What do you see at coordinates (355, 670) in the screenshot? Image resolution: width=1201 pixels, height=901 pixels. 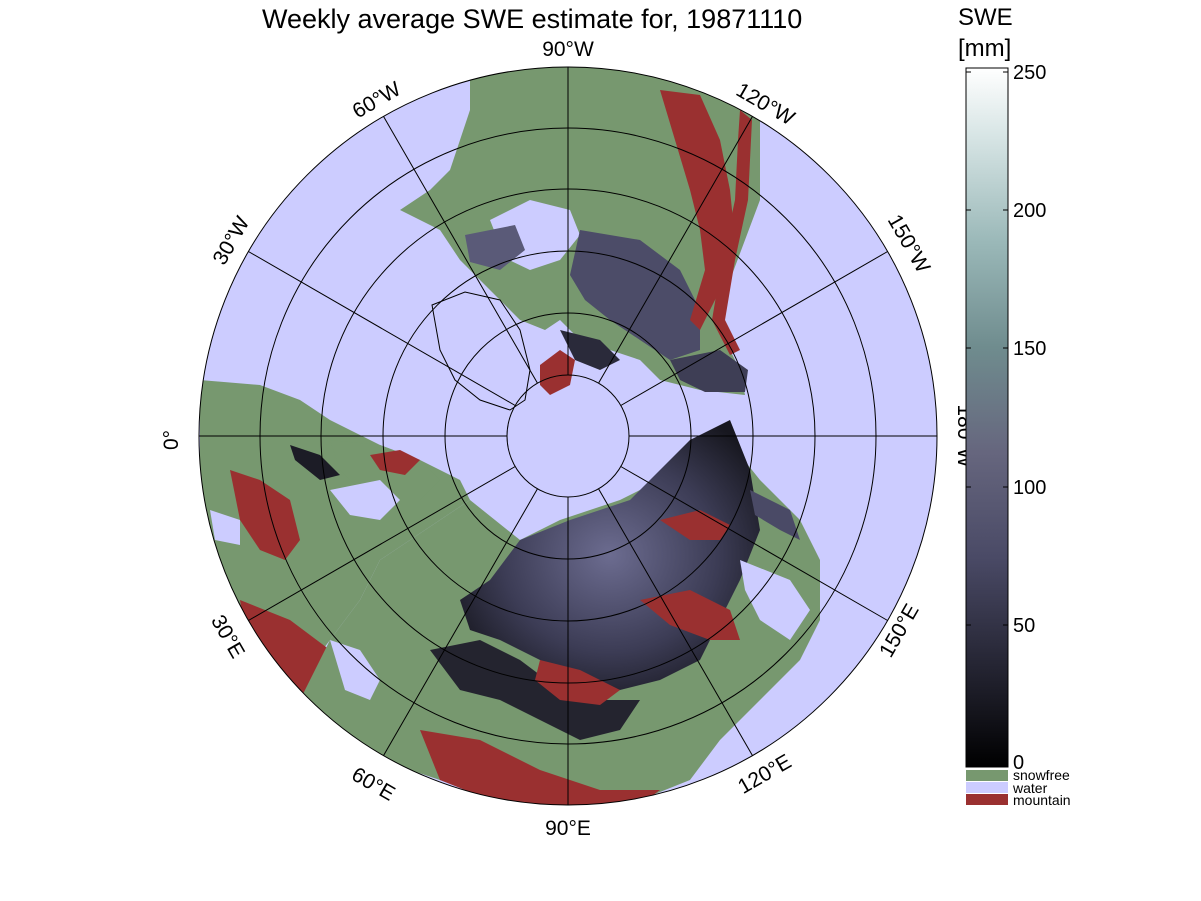 I see `water-caspian` at bounding box center [355, 670].